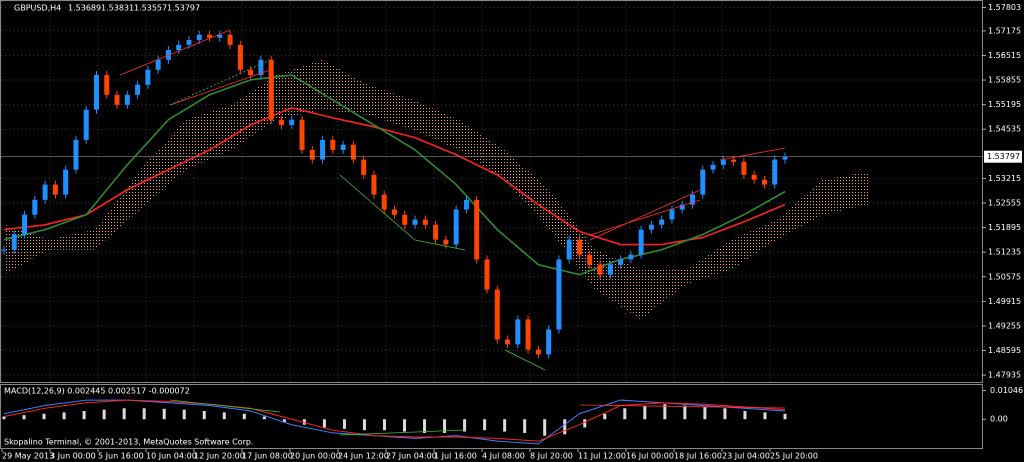 The height and width of the screenshot is (462, 1024). What do you see at coordinates (1004, 129) in the screenshot?
I see `price-label: 1.54535` at bounding box center [1004, 129].